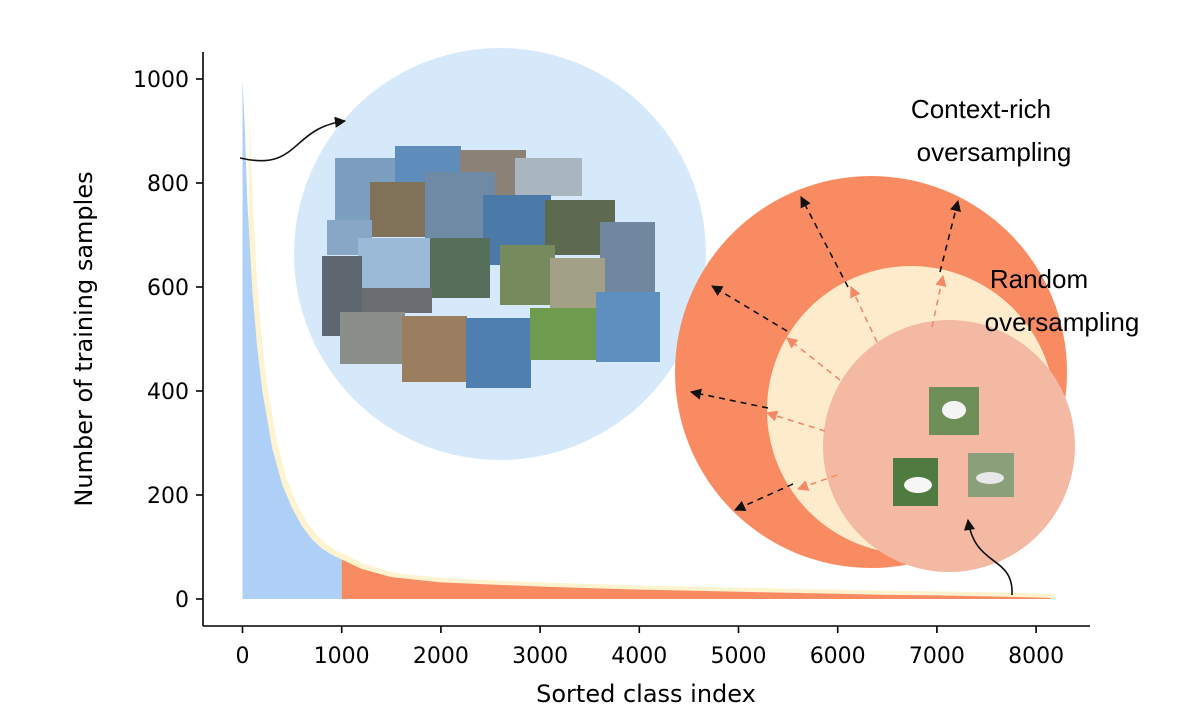 The height and width of the screenshot is (714, 1188). What do you see at coordinates (981, 109) in the screenshot?
I see `context-rich-label-line1: Context-rich` at bounding box center [981, 109].